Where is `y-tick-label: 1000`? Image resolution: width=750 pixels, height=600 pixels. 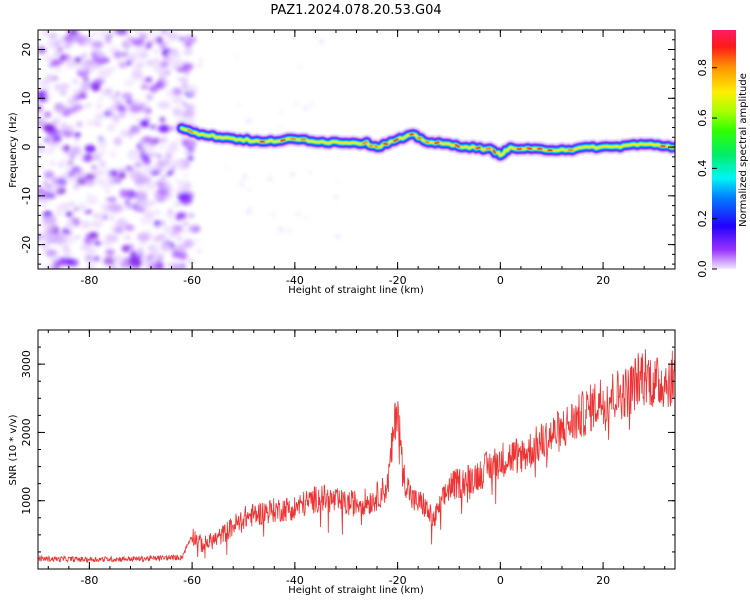 y-tick-label: 1000 is located at coordinates (26, 501).